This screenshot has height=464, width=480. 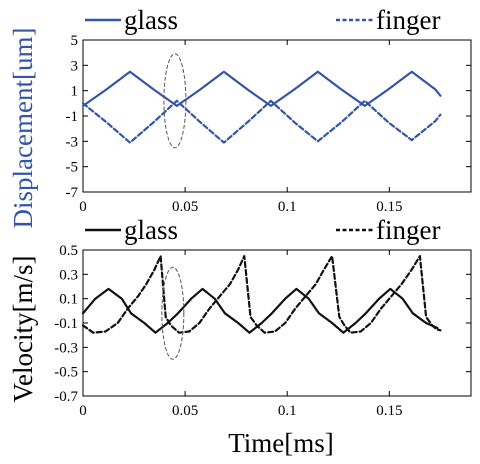 What do you see at coordinates (68, 275) in the screenshot?
I see `y-tick-label: 0.3` at bounding box center [68, 275].